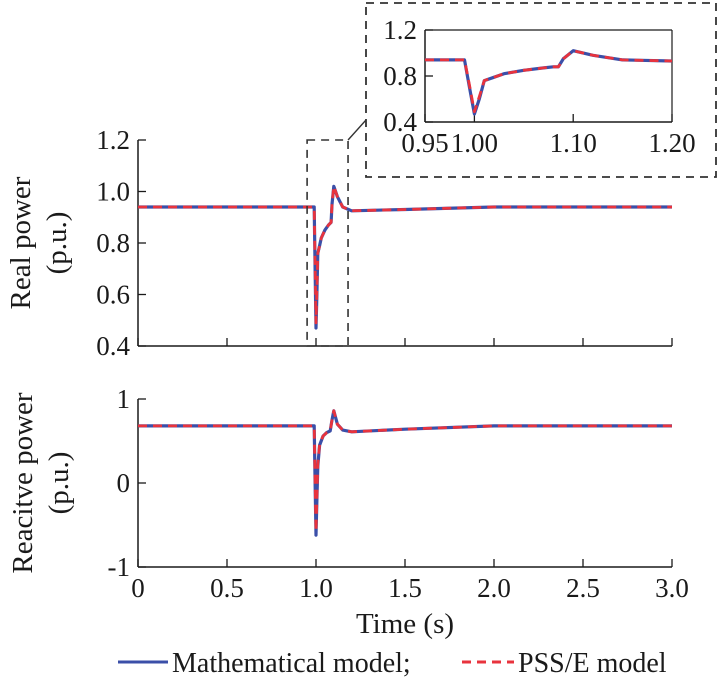 Image resolution: width=720 pixels, height=686 pixels. I want to click on y-tick-label: 0.6, so click(113, 295).